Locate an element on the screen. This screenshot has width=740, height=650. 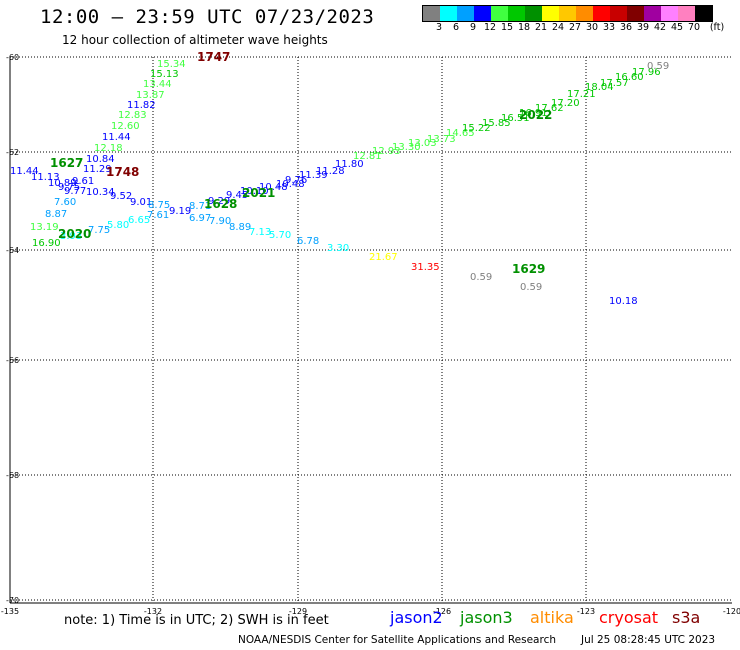
wave-height-label: 5.70 is located at coordinates (280, 235).